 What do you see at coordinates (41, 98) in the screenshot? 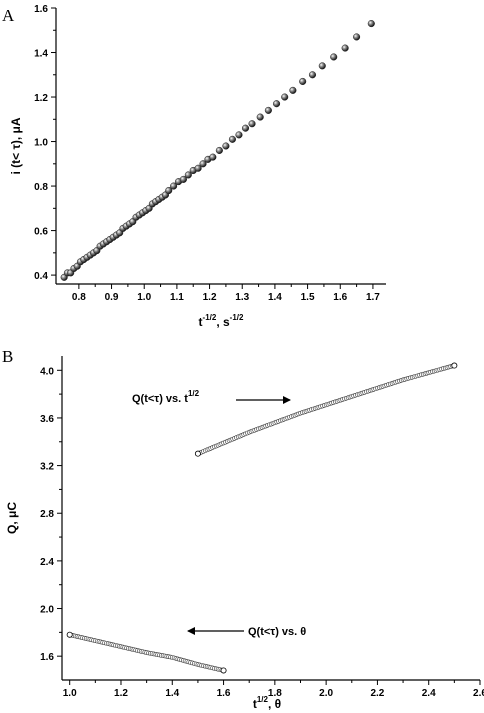
I see `y-tick-label: 1.2` at bounding box center [41, 98].